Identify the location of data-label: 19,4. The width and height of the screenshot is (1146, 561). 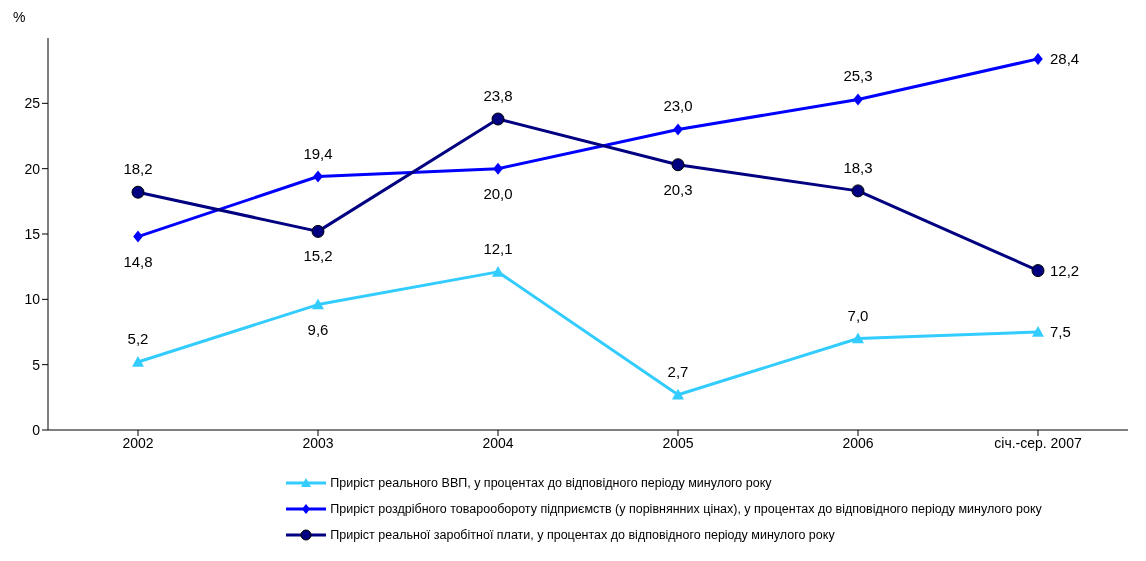
(318, 153).